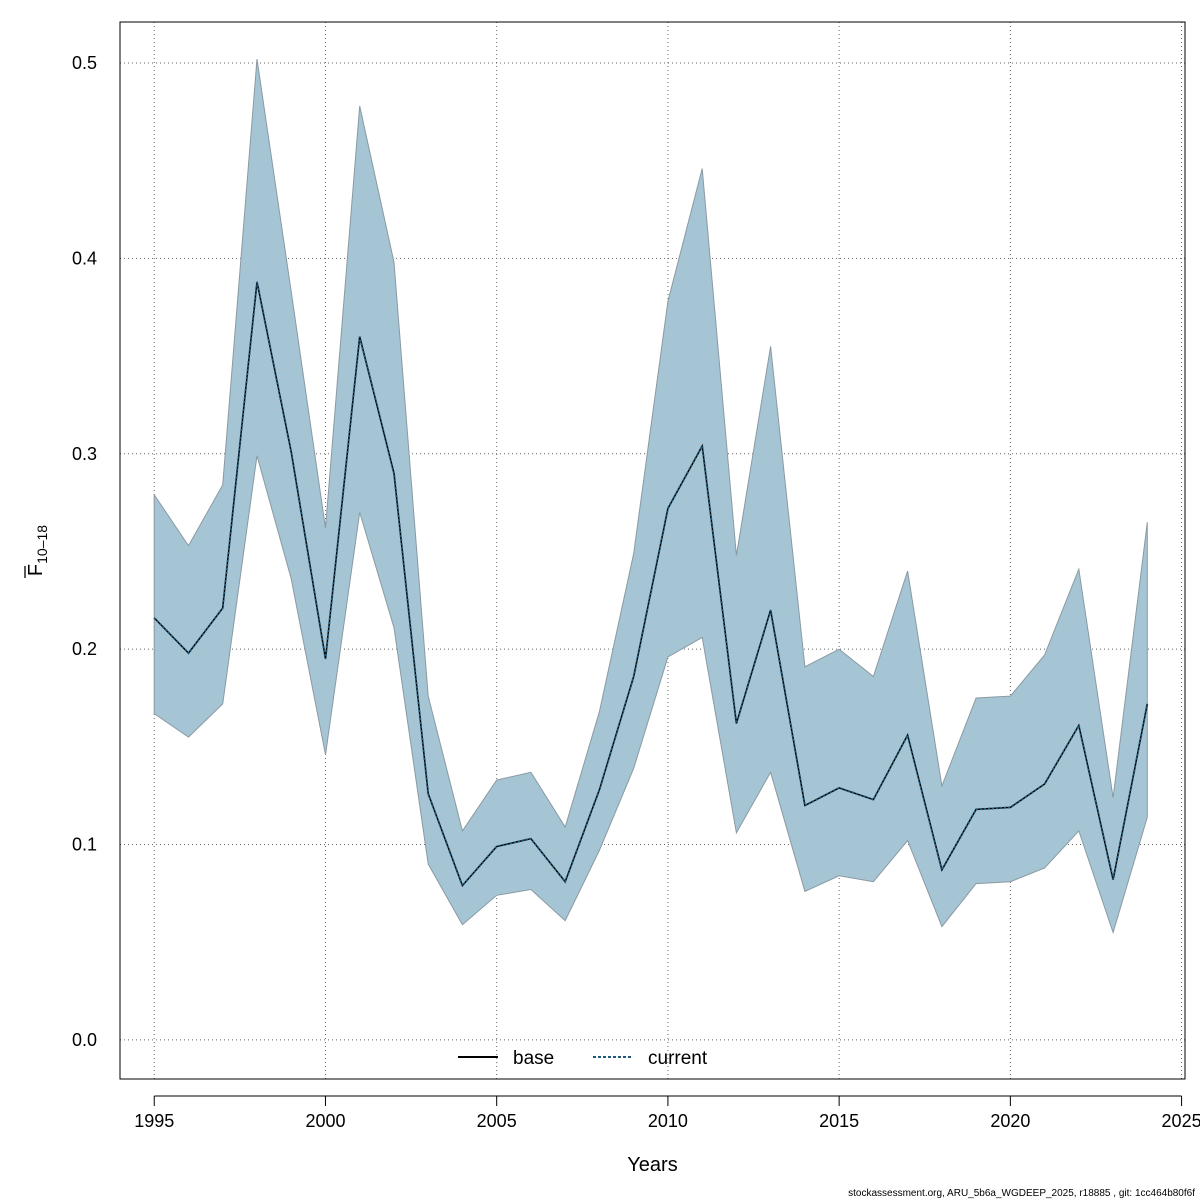  Describe the element at coordinates (678, 1058) in the screenshot. I see `legend-label-current: current` at that location.